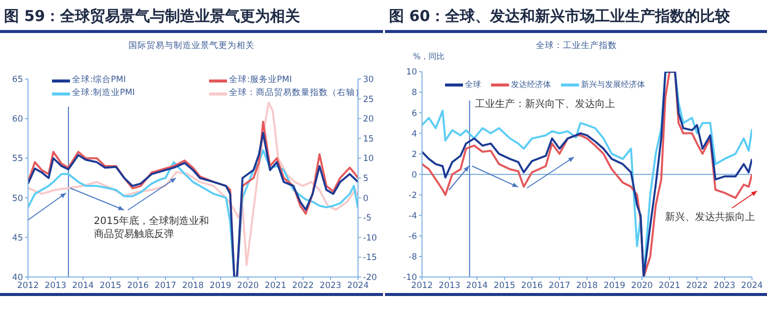  I want to click on y2-tick-label: 10, so click(368, 159).